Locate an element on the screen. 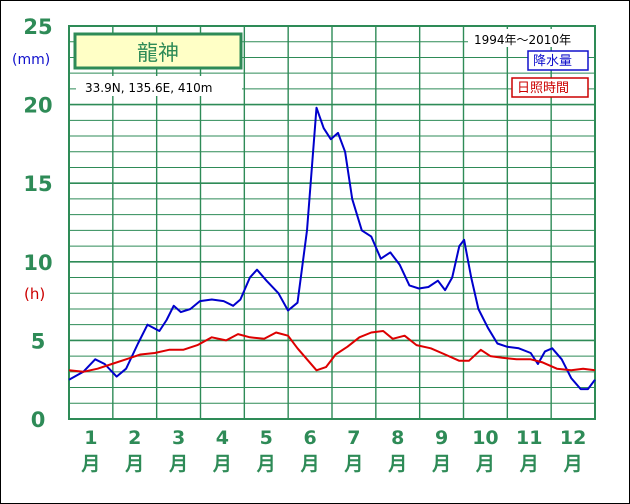  y-tick-label: 20 is located at coordinates (37, 106).